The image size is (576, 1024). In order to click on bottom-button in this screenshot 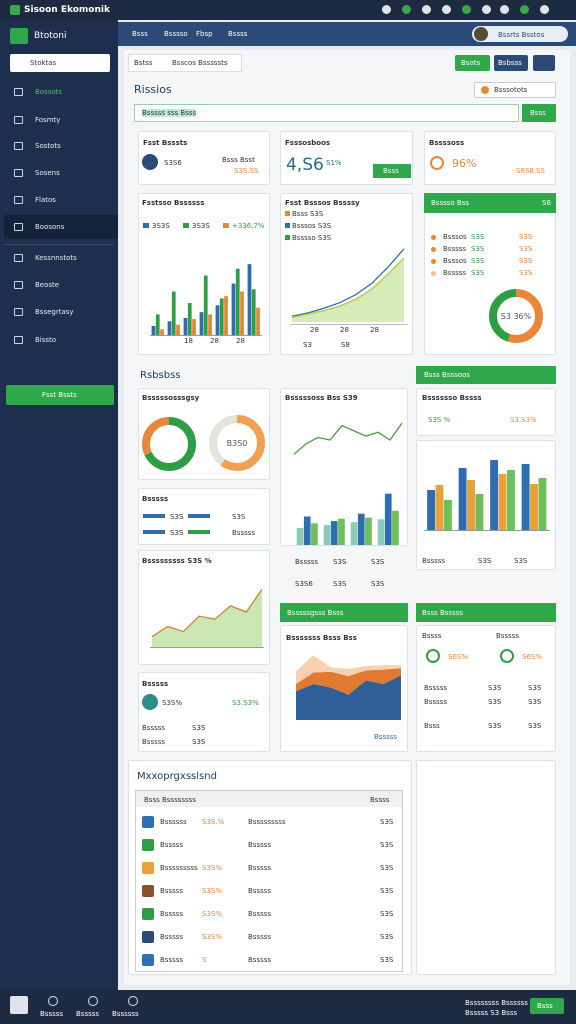, I will do `click(547, 1006)`.